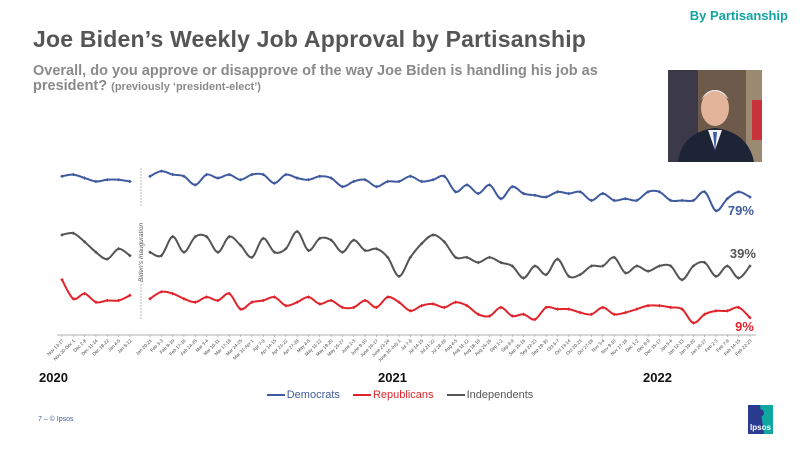 This screenshot has width=800, height=450. I want to click on end-label-democrats: 79%, so click(741, 210).